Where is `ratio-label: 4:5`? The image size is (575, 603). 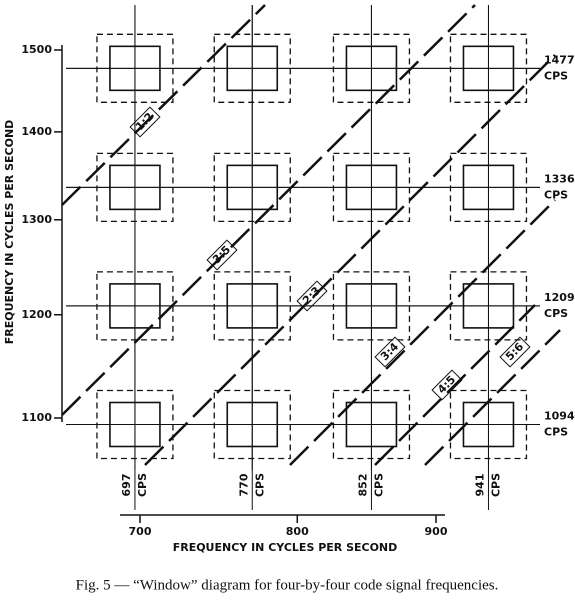
ratio-label: 4:5 is located at coordinates (446, 384).